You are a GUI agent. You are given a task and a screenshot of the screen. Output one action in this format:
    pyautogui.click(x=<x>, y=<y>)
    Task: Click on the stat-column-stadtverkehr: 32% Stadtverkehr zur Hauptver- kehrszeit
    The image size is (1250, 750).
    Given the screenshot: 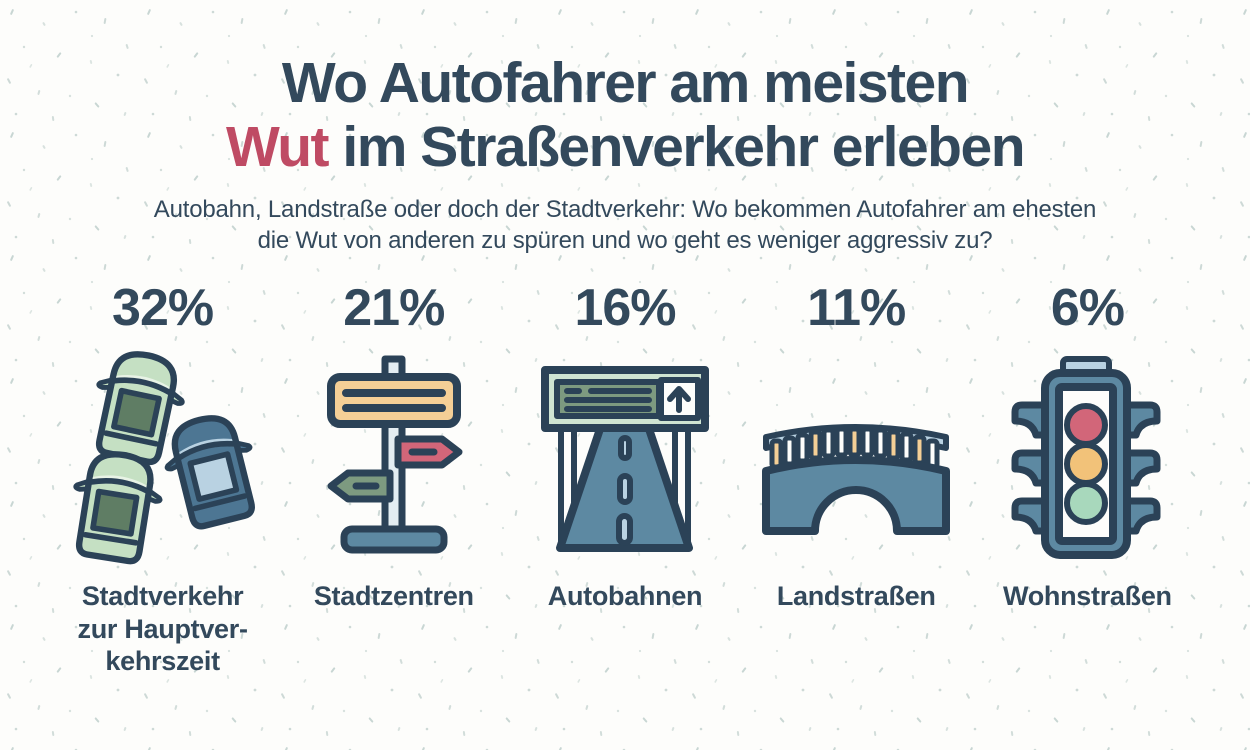 What is the action you would take?
    pyautogui.click(x=162, y=479)
    